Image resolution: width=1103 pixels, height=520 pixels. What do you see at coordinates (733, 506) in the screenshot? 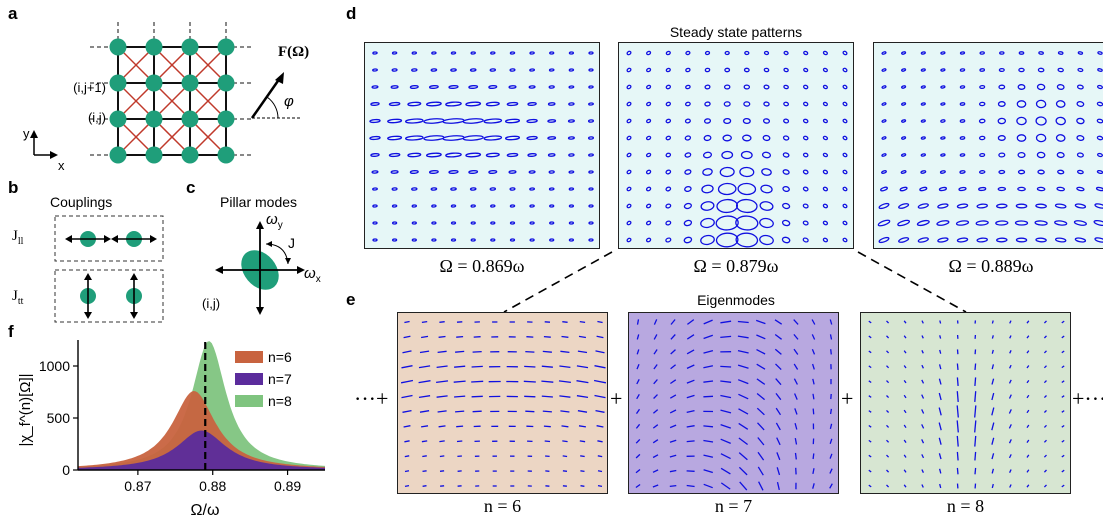
I see `mode-label-7: n = 7` at bounding box center [733, 506].